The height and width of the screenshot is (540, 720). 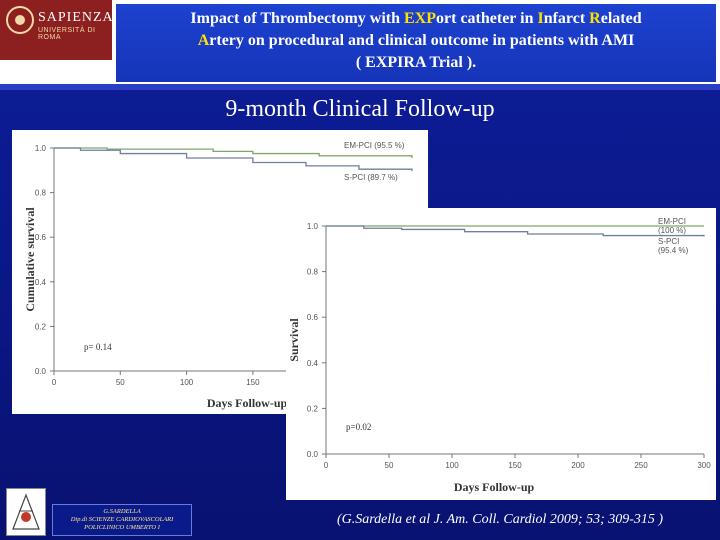 I want to click on legend-label-em-pci: EM-PCI (95.5 %), so click(x=374, y=145).